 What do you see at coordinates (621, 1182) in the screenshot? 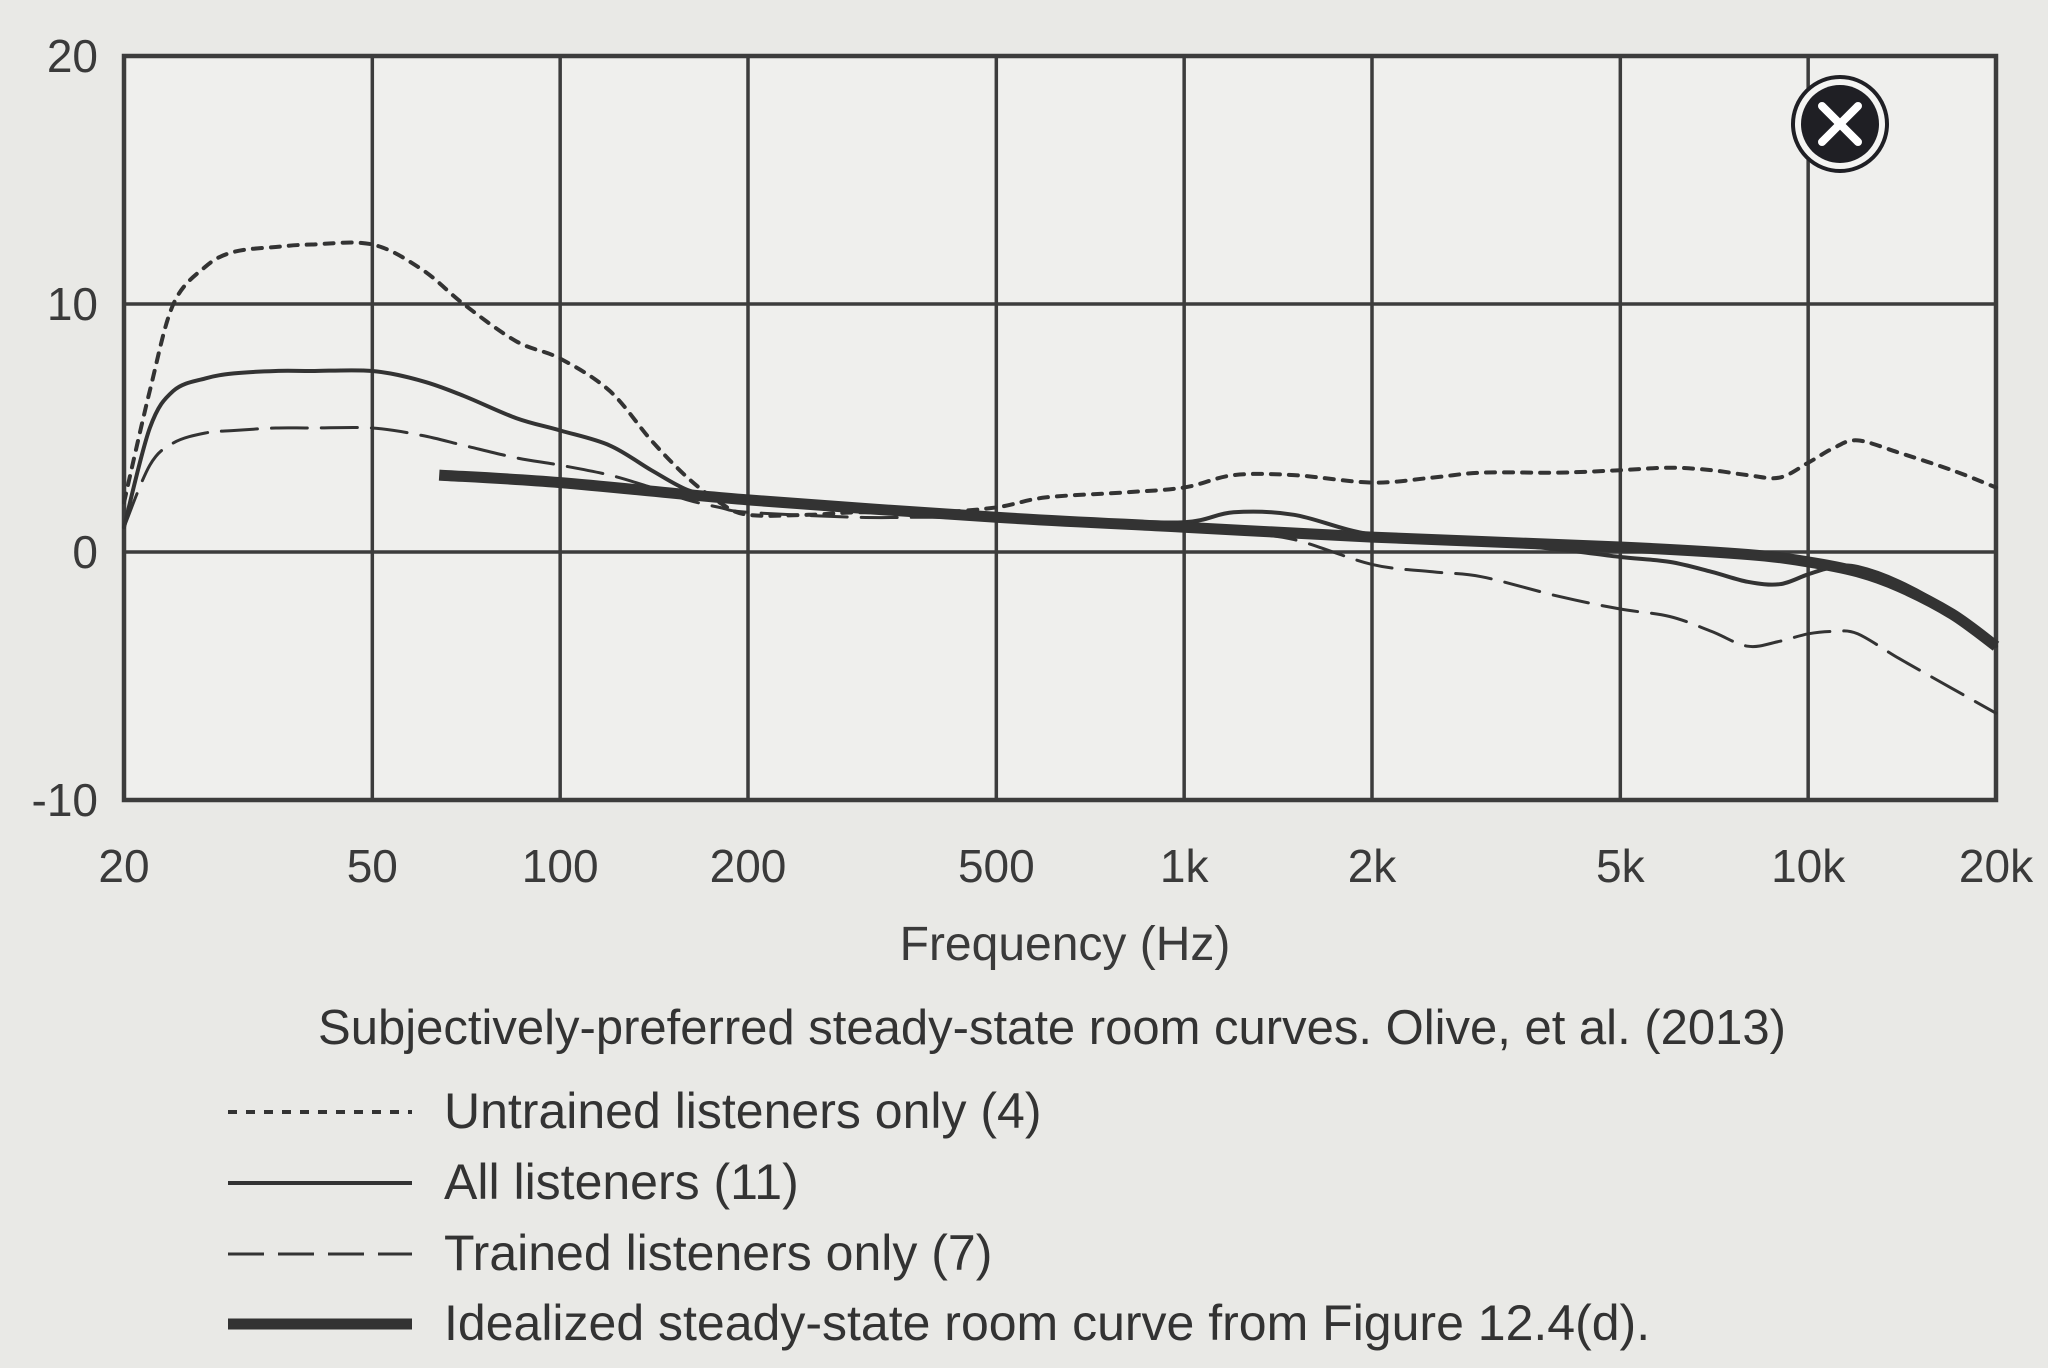
I see `legend-label-all: All listeners (11)` at bounding box center [621, 1182].